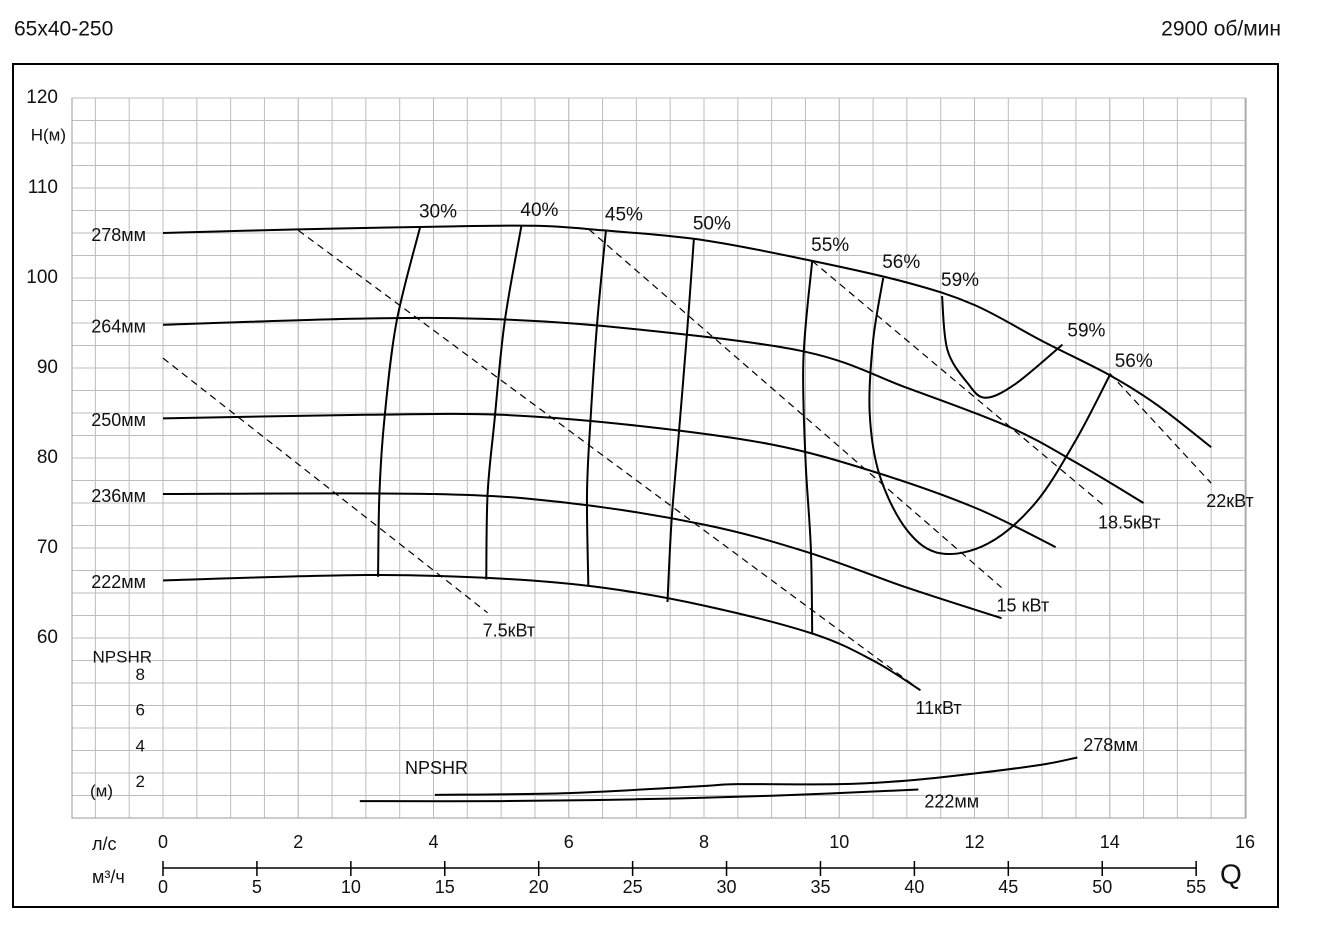 This screenshot has height=950, width=1340. What do you see at coordinates (47, 637) in the screenshot?
I see `y-tick-label: 60` at bounding box center [47, 637].